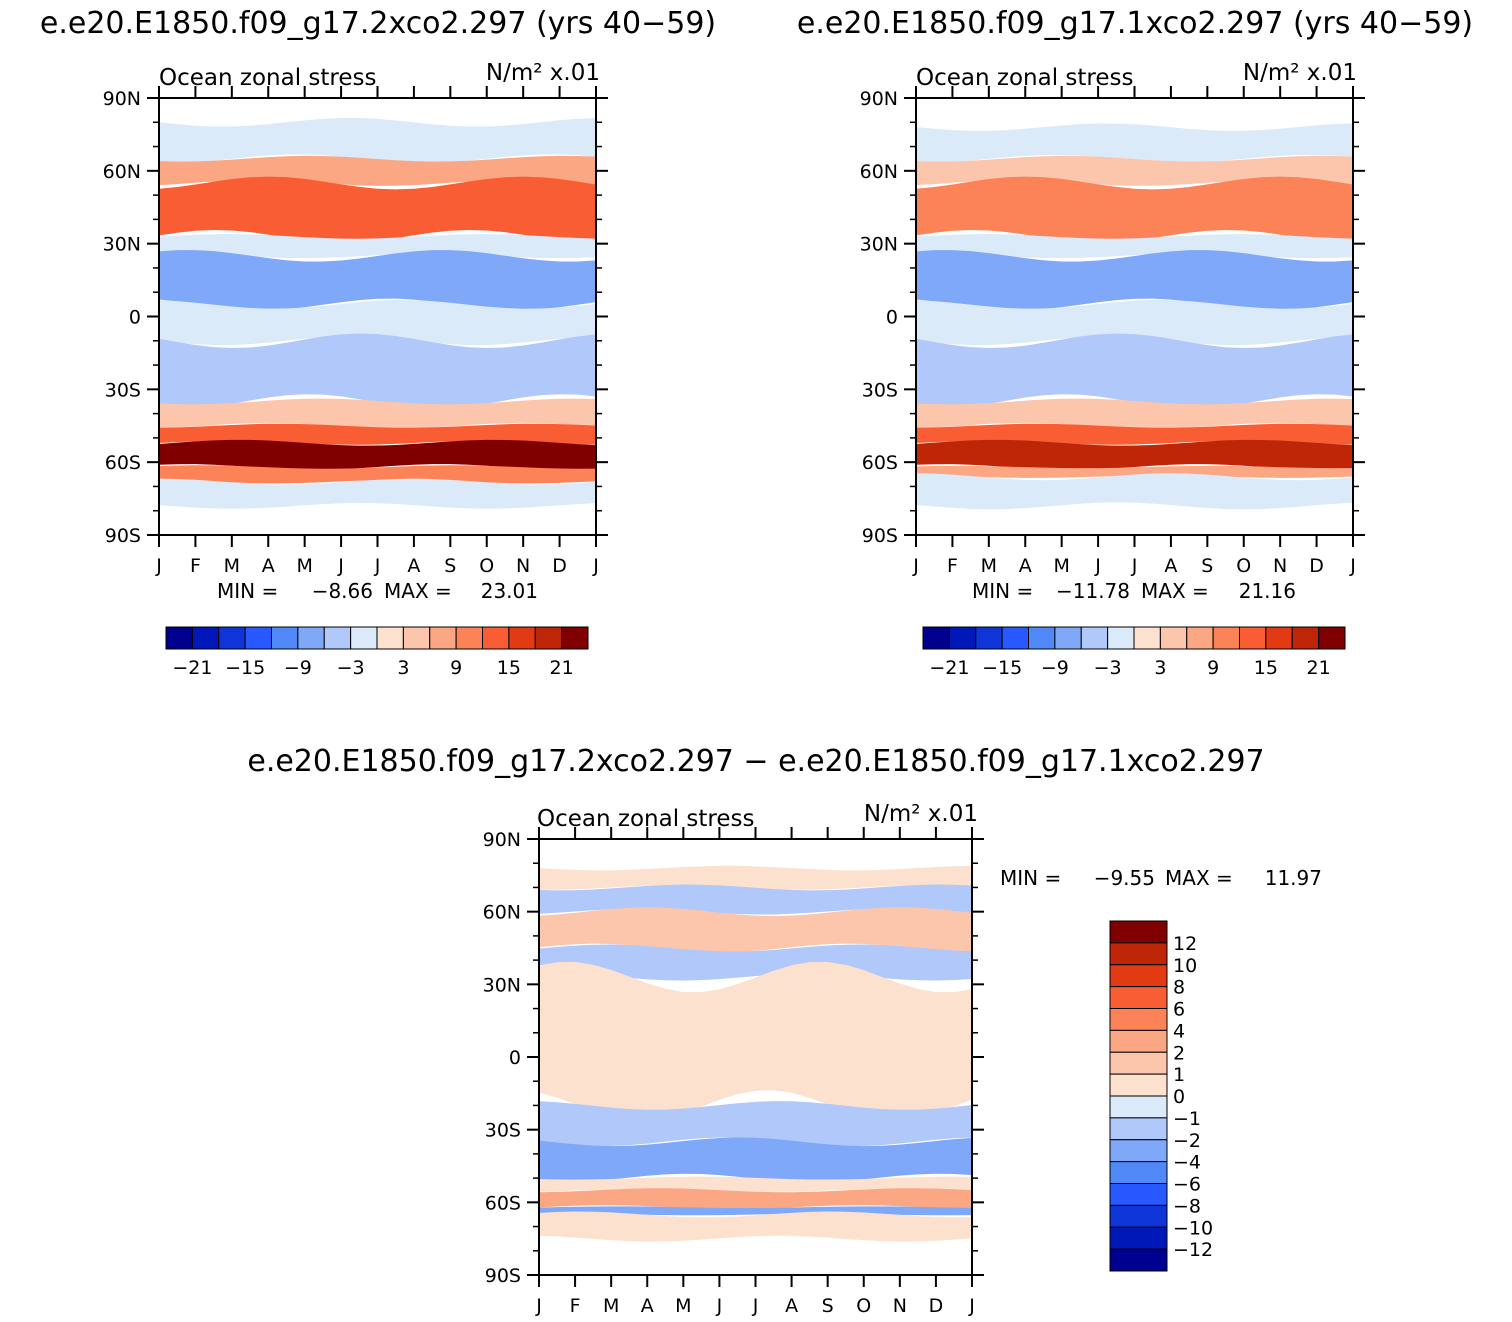  Describe the element at coordinates (1179, 988) in the screenshot. I see `panel-3-colorbar-label: 8` at that location.